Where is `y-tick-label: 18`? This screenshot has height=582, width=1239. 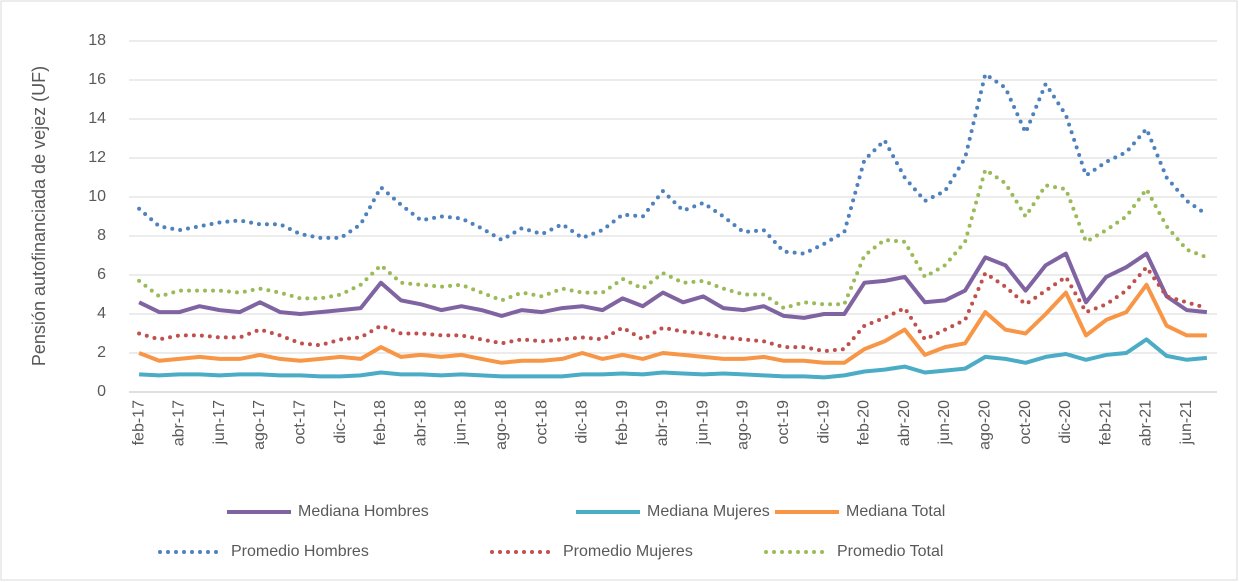
y-tick-label: 18 is located at coordinates (97, 40).